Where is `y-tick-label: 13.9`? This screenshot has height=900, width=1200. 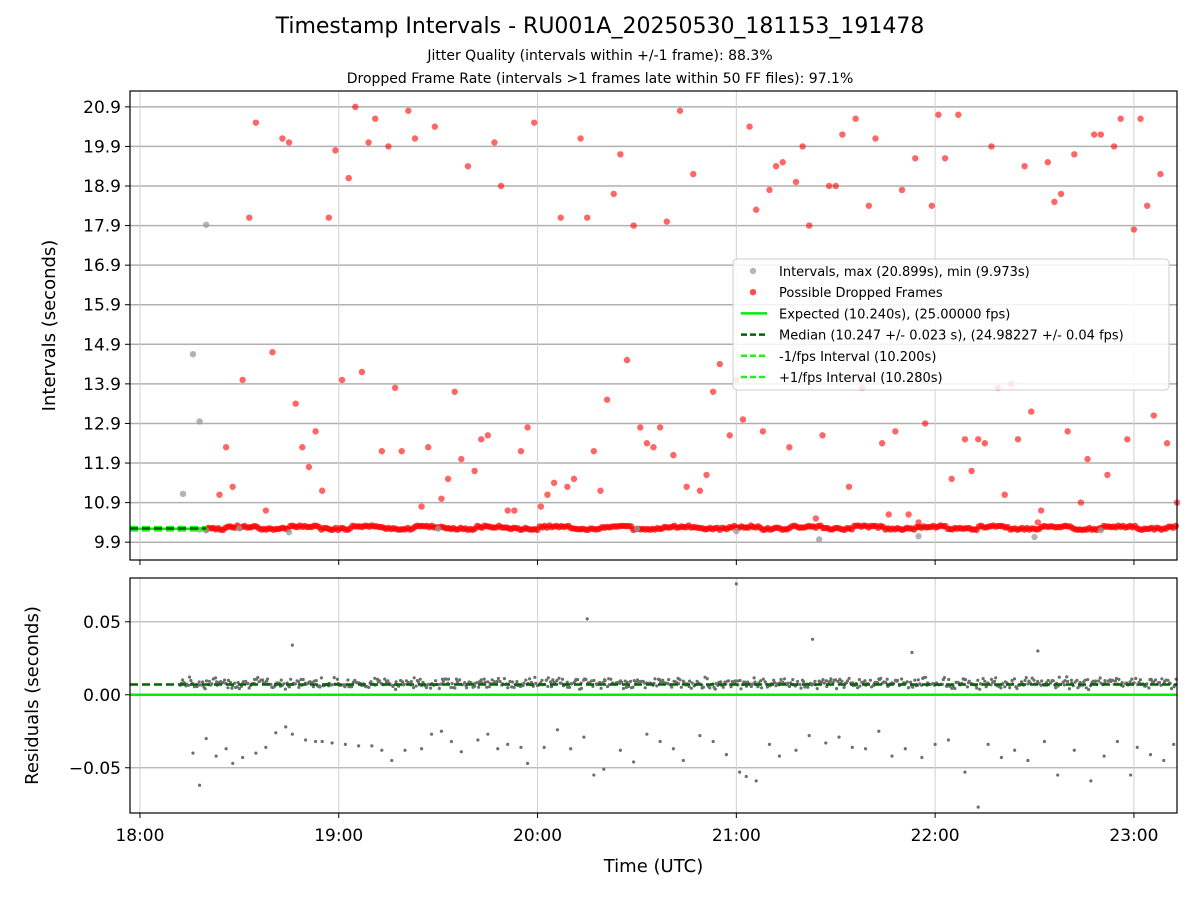 y-tick-label: 13.9 is located at coordinates (102, 385).